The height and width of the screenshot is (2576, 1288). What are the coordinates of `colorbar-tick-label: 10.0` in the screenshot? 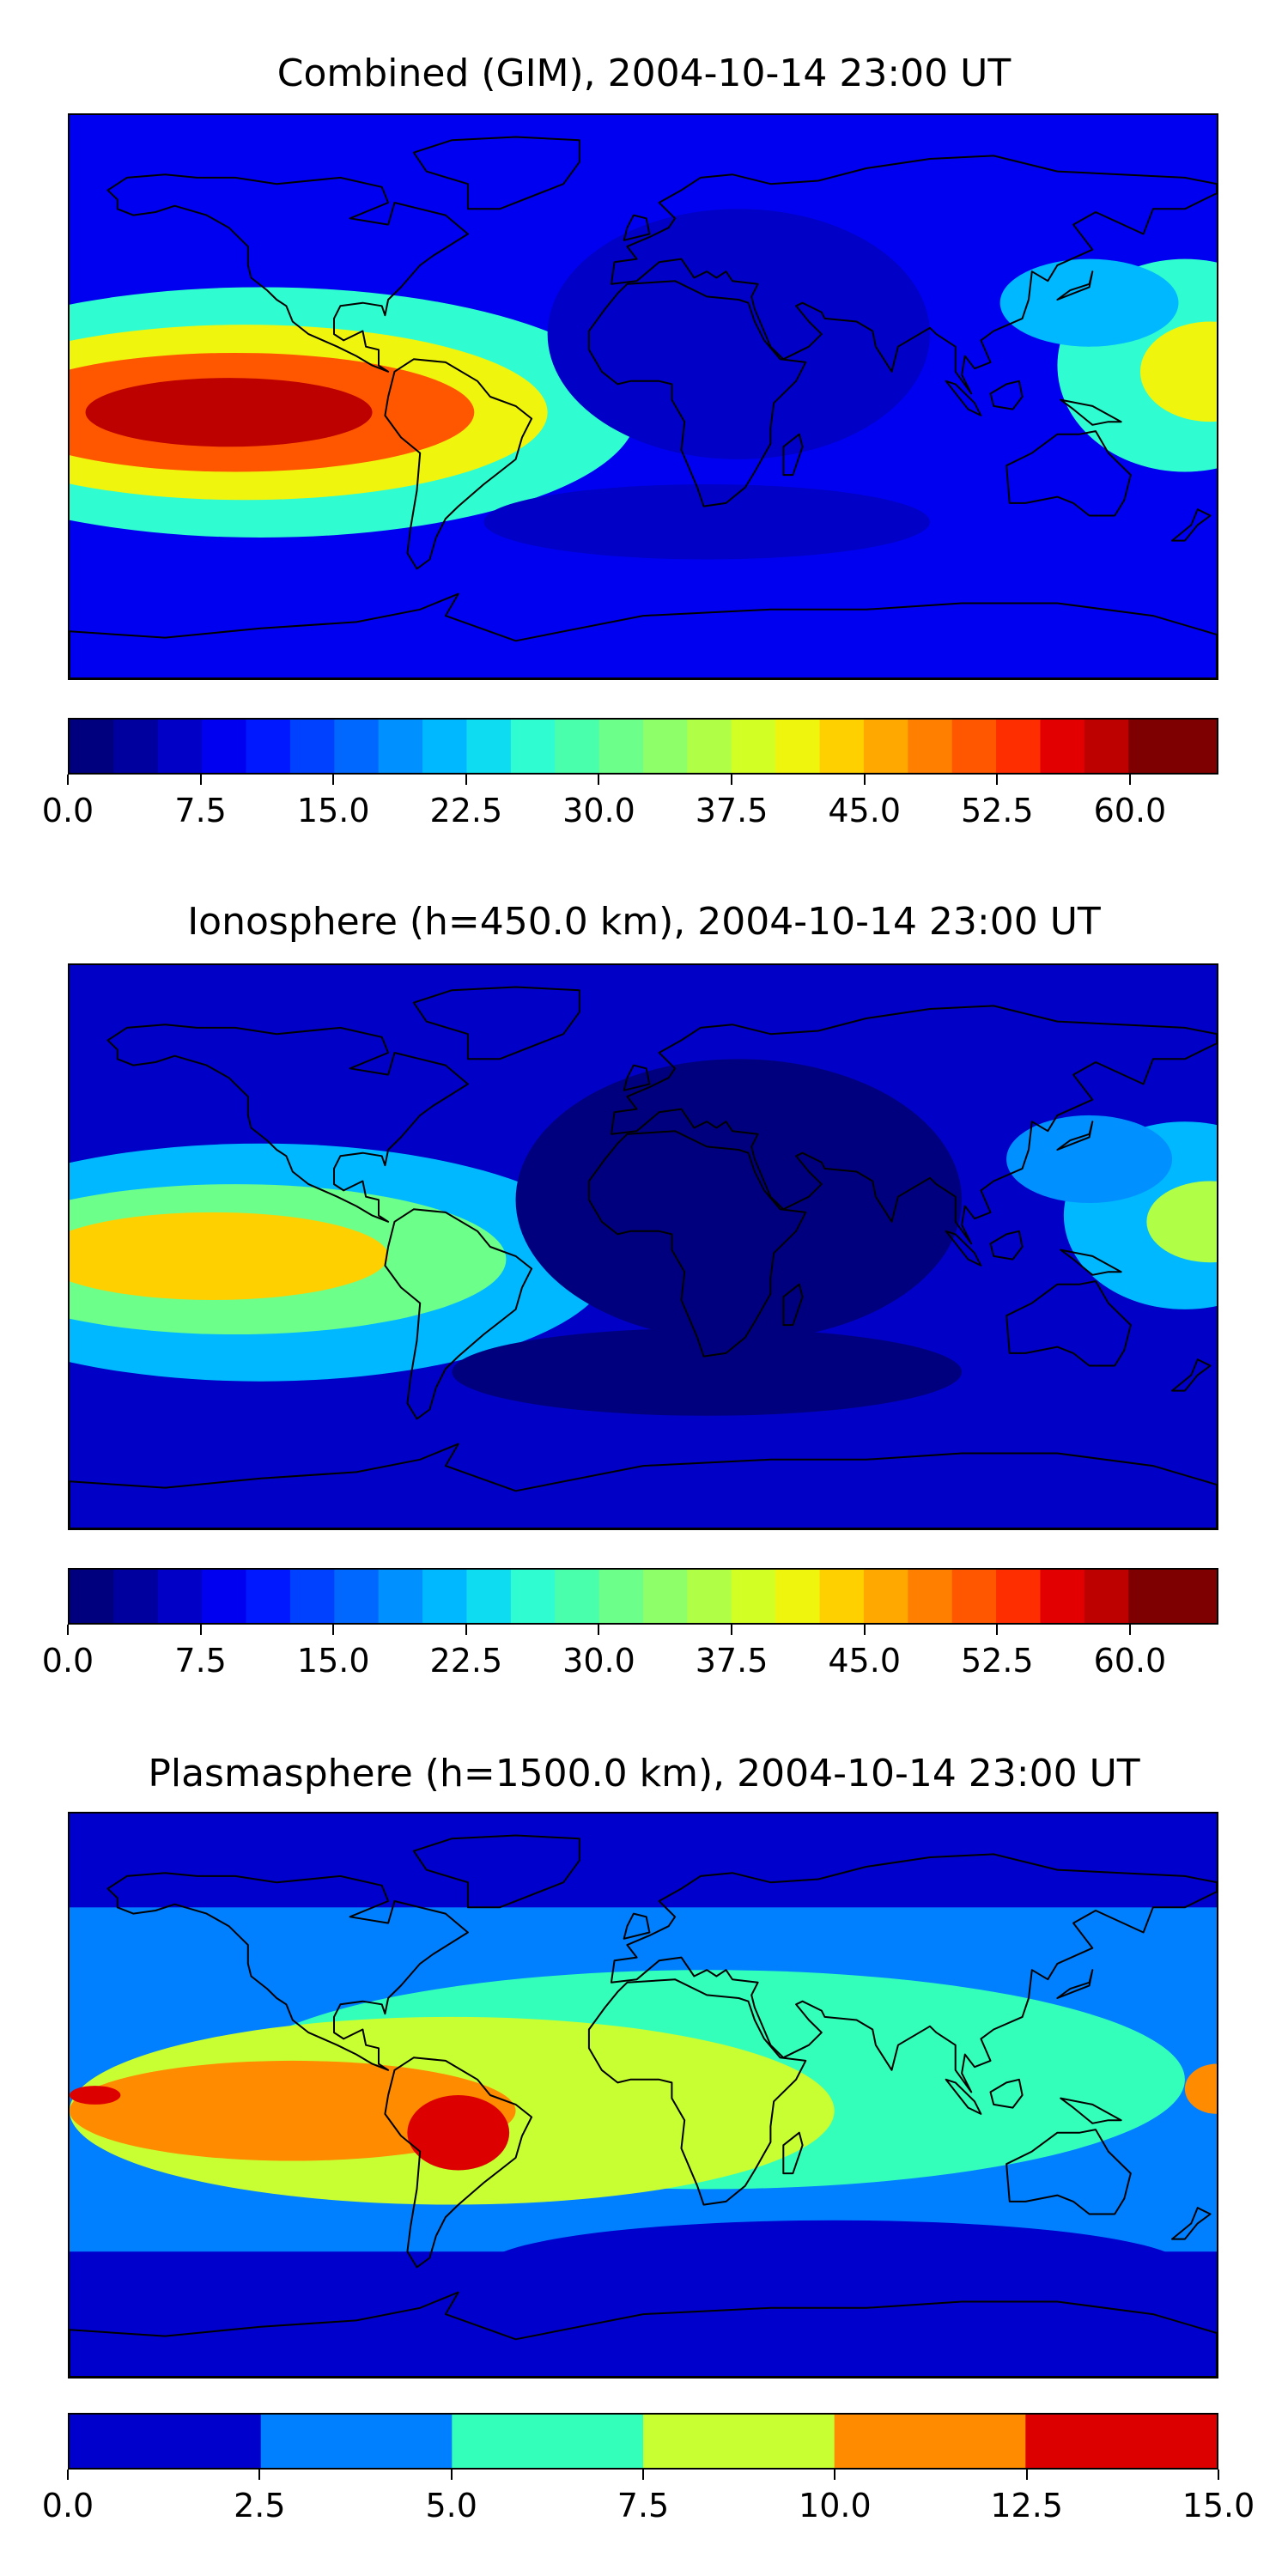 It's located at (835, 2506).